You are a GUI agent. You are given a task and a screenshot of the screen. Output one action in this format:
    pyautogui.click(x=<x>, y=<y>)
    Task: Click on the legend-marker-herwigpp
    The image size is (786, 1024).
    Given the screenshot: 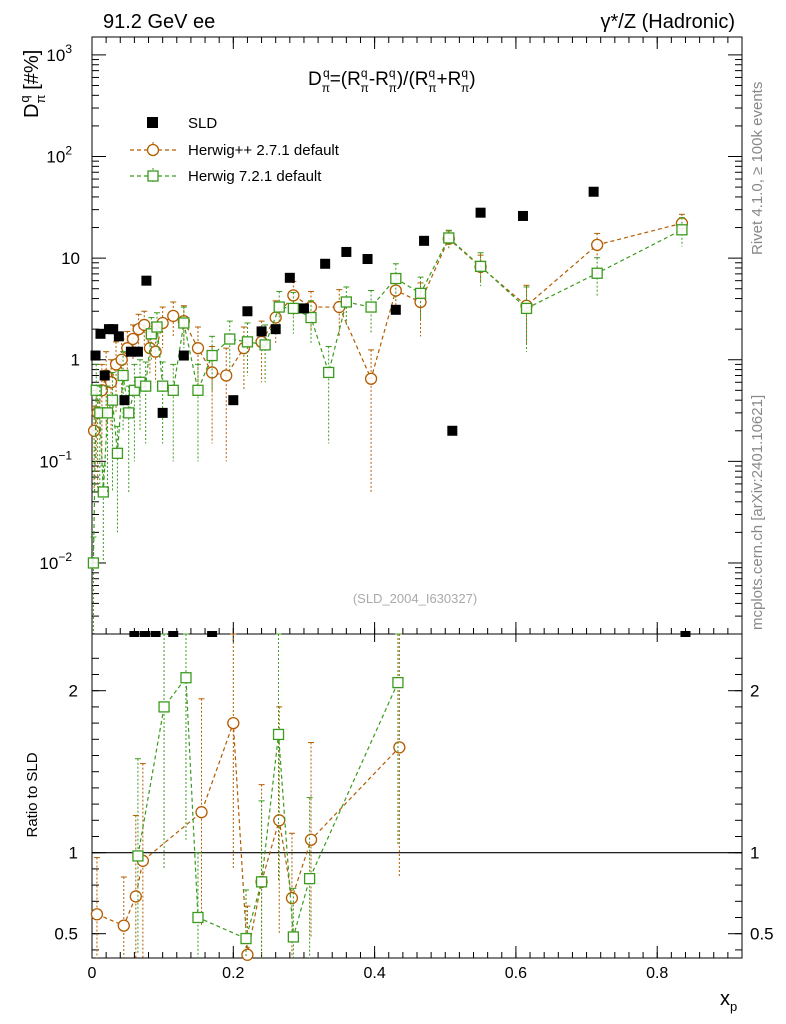 What is the action you would take?
    pyautogui.click(x=153, y=150)
    